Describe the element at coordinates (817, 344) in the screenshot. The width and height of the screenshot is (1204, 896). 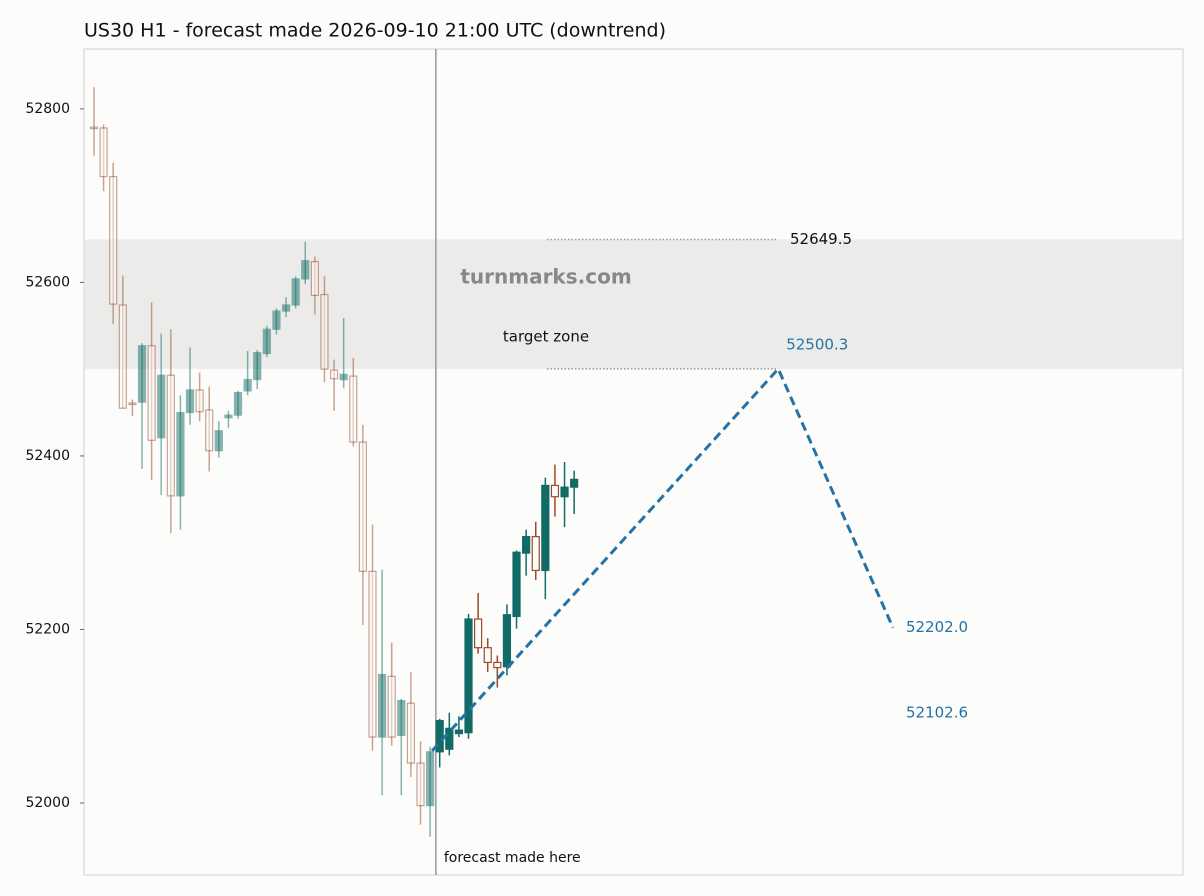
I see `forecast-label: 52500.3` at that location.